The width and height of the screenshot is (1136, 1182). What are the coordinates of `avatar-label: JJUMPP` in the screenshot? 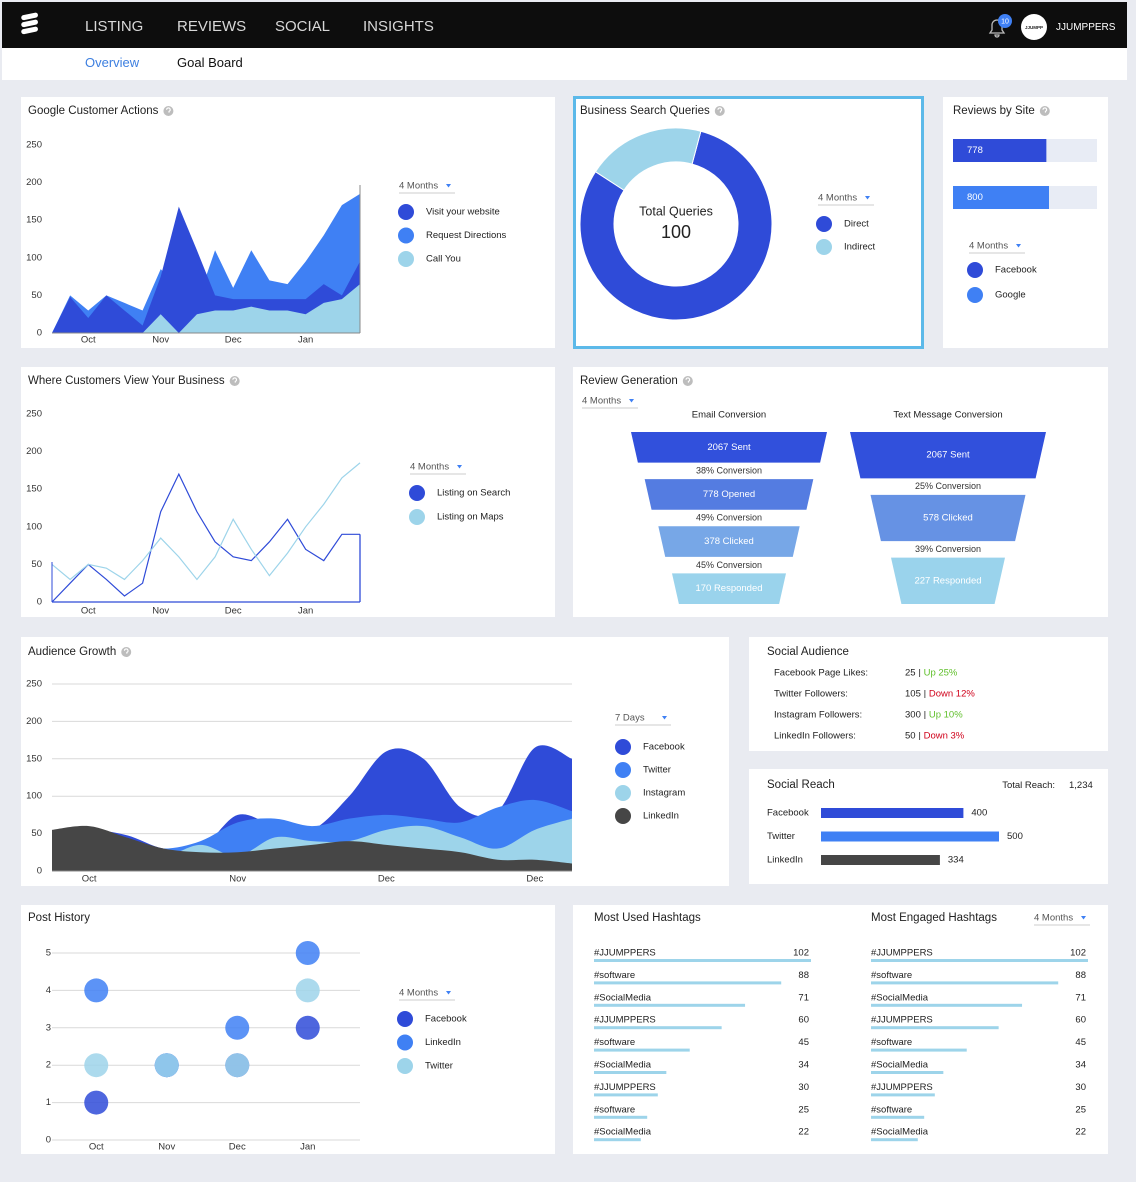 It's located at (1034, 27).